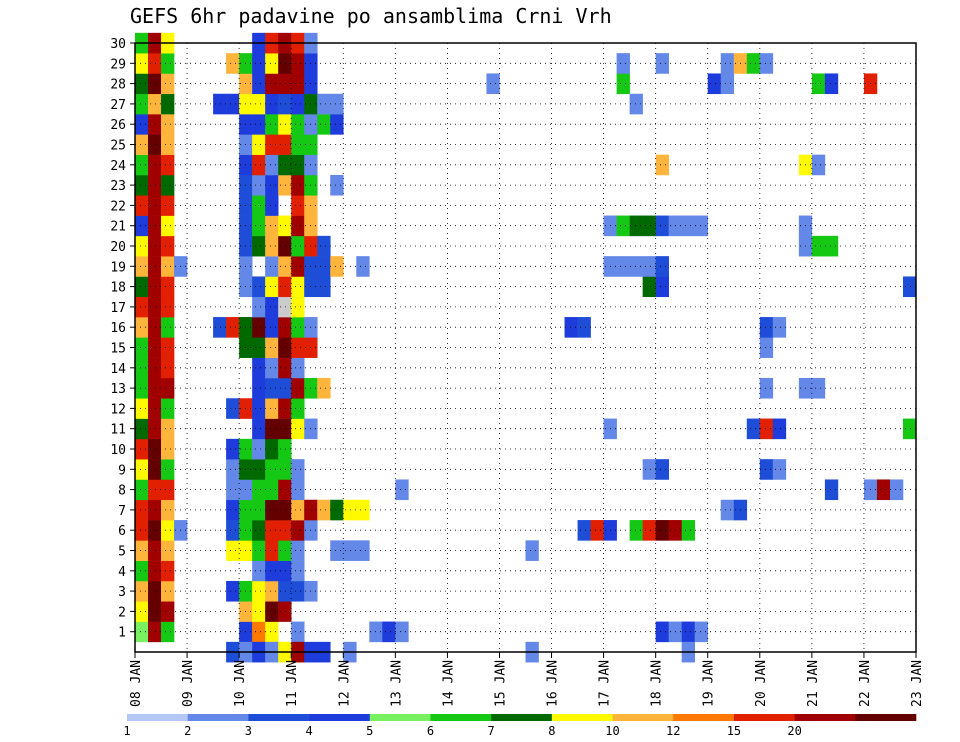  Describe the element at coordinates (122, 552) in the screenshot. I see `y-tick-label: 5` at that location.